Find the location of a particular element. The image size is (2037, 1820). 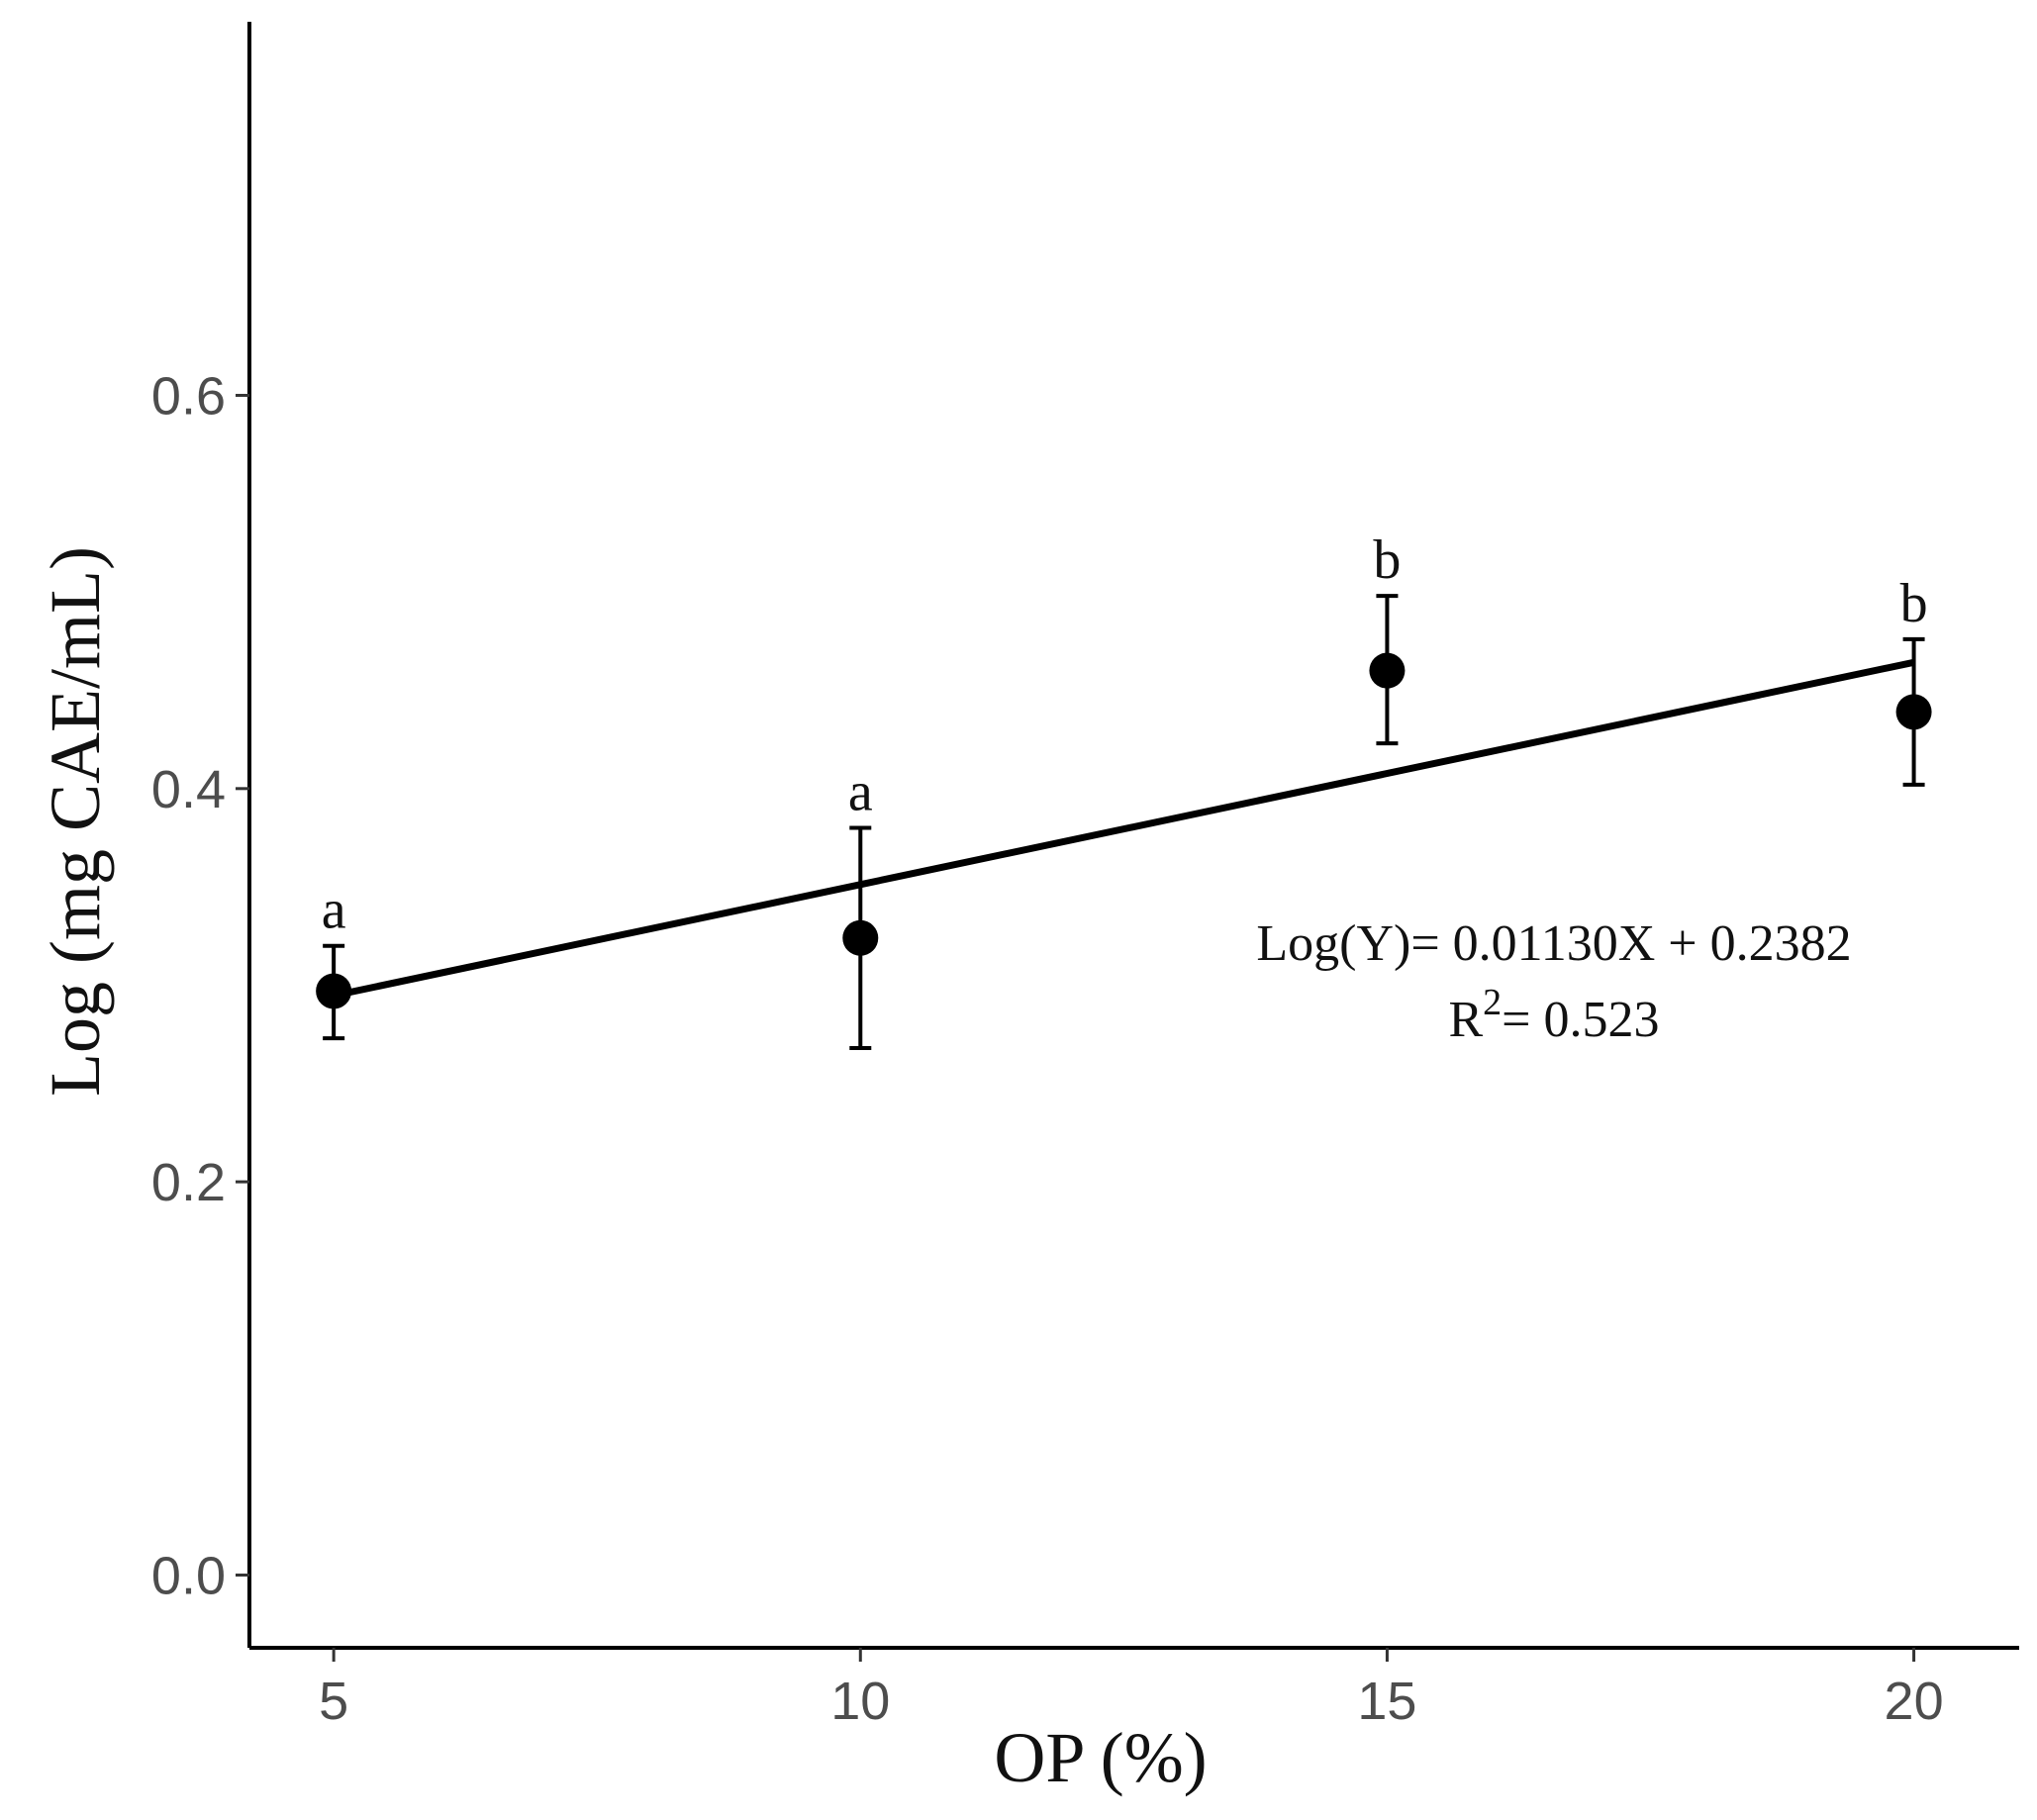

x-axis-title: OP (%) is located at coordinates (1100, 1757).